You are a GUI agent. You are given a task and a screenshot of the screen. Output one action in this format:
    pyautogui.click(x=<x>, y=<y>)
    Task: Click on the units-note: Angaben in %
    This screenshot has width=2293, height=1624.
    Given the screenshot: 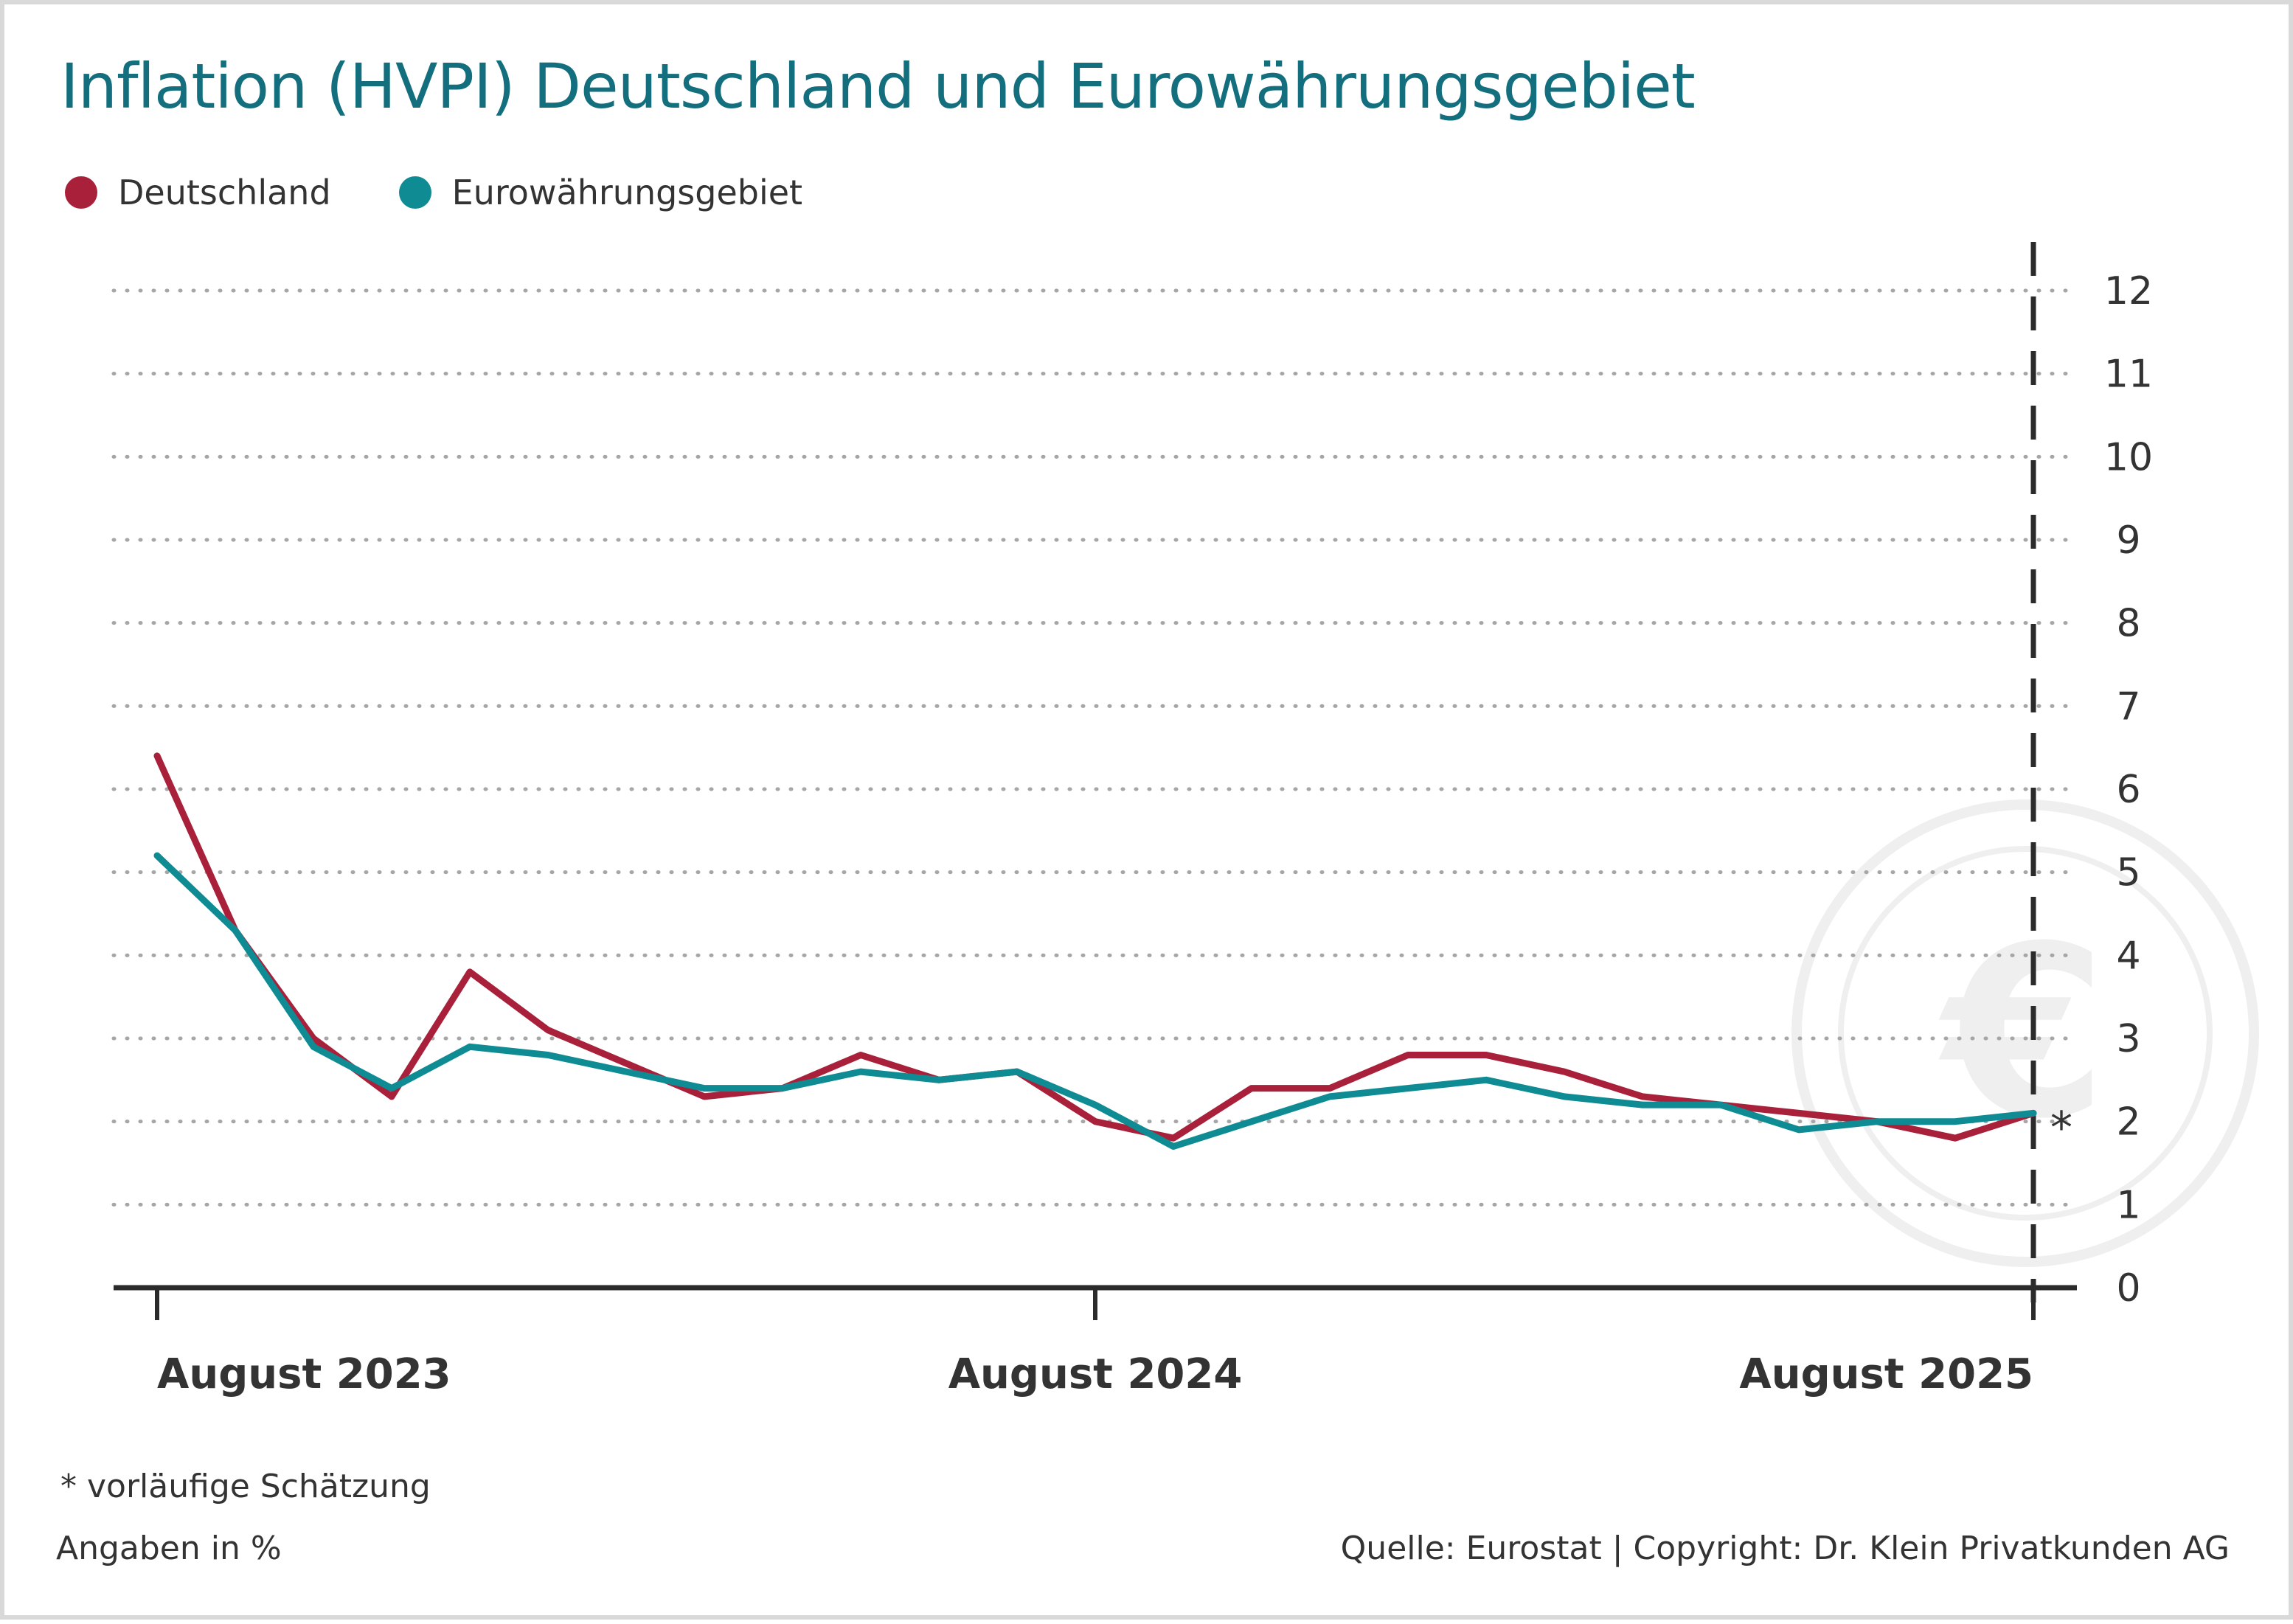 What is the action you would take?
    pyautogui.click(x=169, y=1548)
    